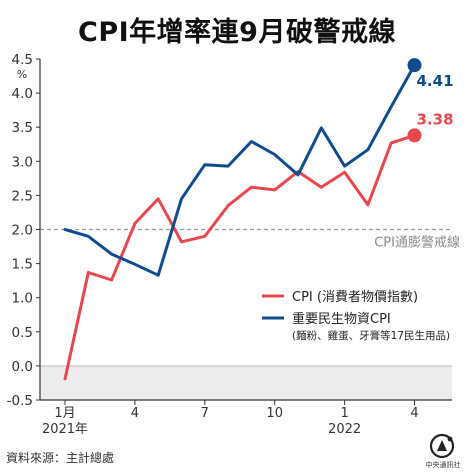 This screenshot has width=474, height=474. What do you see at coordinates (246, 382) in the screenshot?
I see `negative-region-shade` at bounding box center [246, 382].